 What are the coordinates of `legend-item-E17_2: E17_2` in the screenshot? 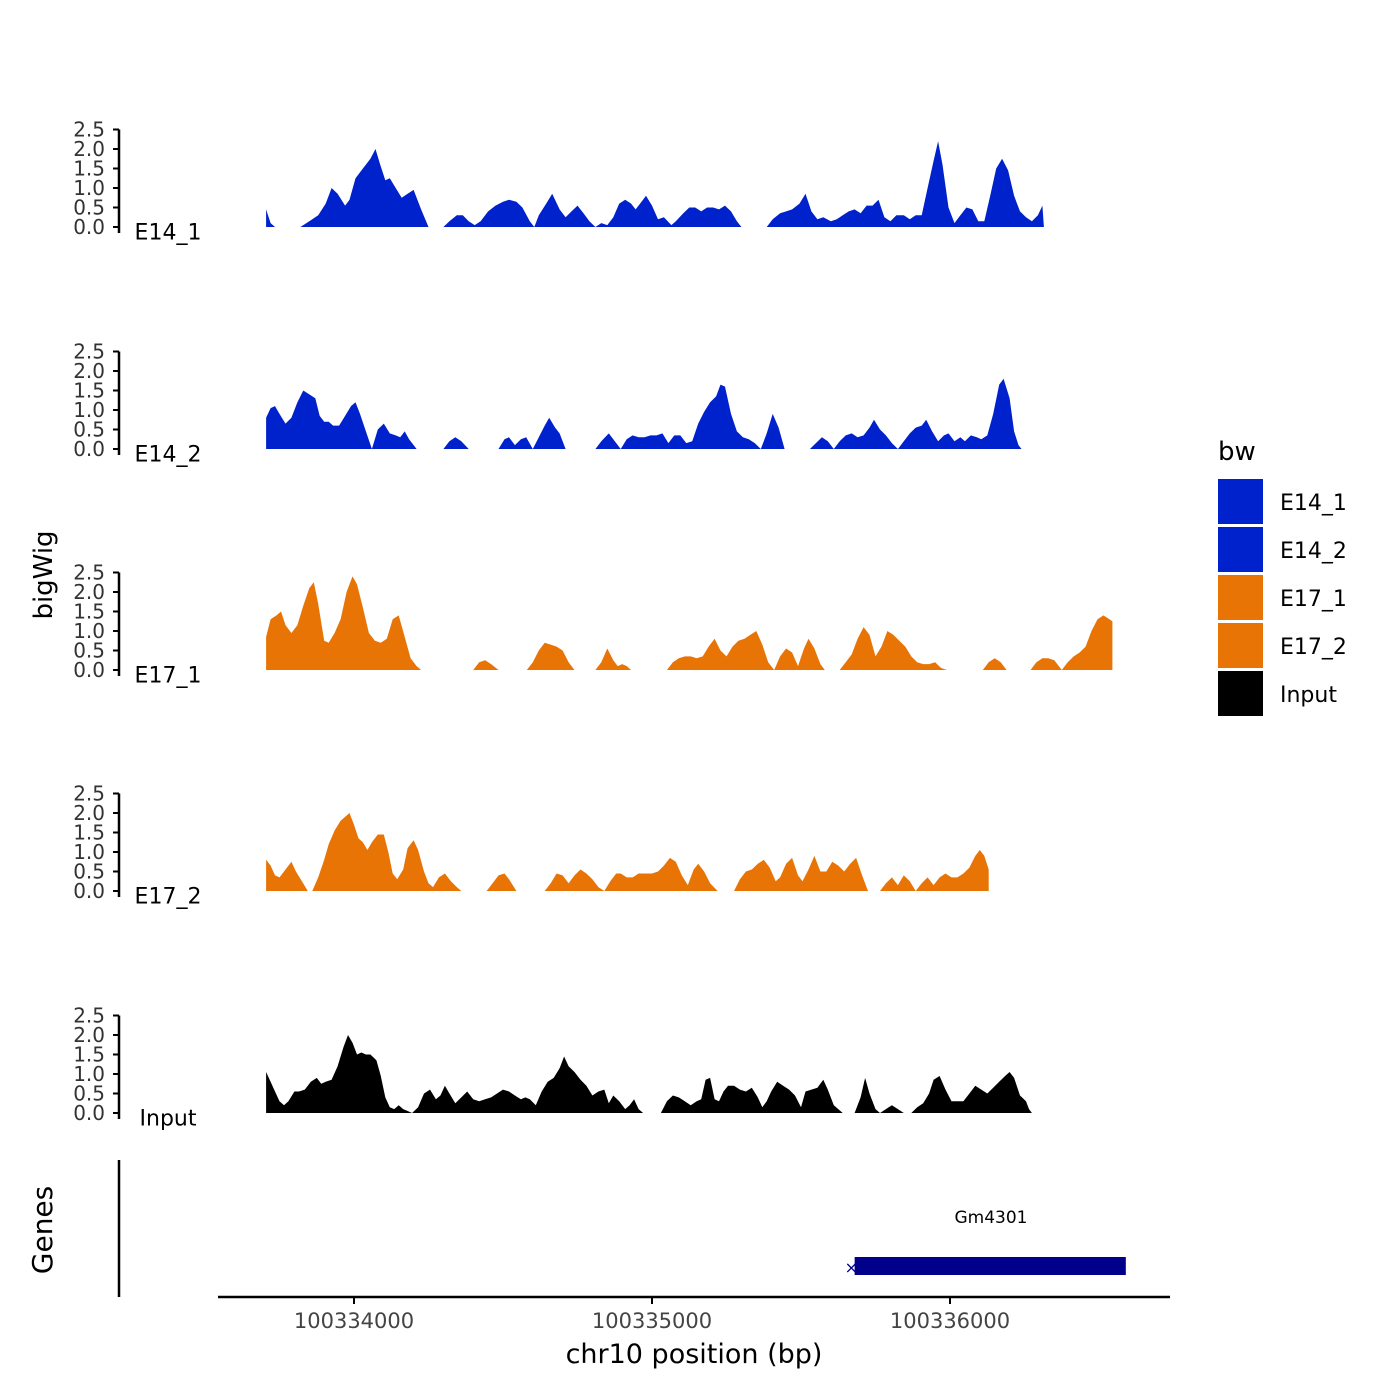 It's located at (1282, 645).